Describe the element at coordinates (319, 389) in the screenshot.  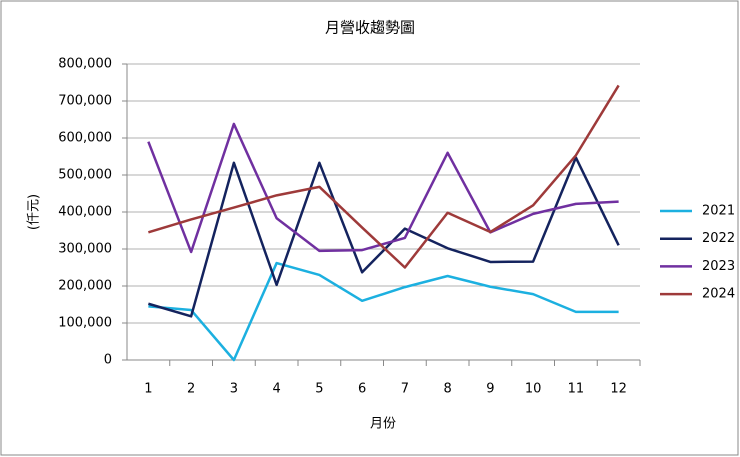
I see `x-tick-label: 5` at that location.